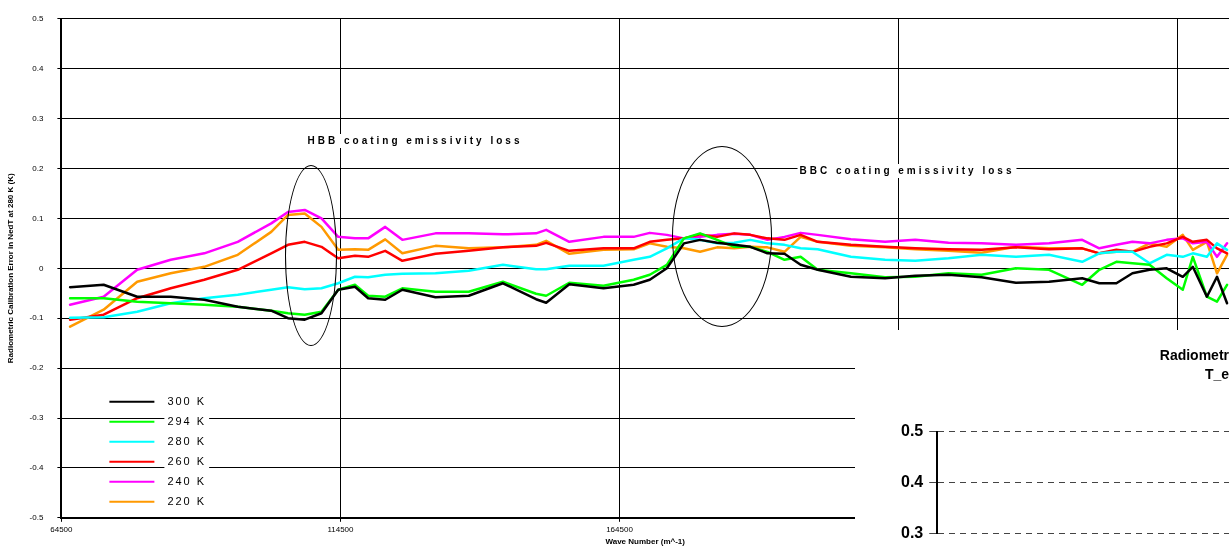 Image resolution: width=1229 pixels, height=549 pixels. Describe the element at coordinates (341, 529) in the screenshot. I see `x-tick-label: 114500` at that location.